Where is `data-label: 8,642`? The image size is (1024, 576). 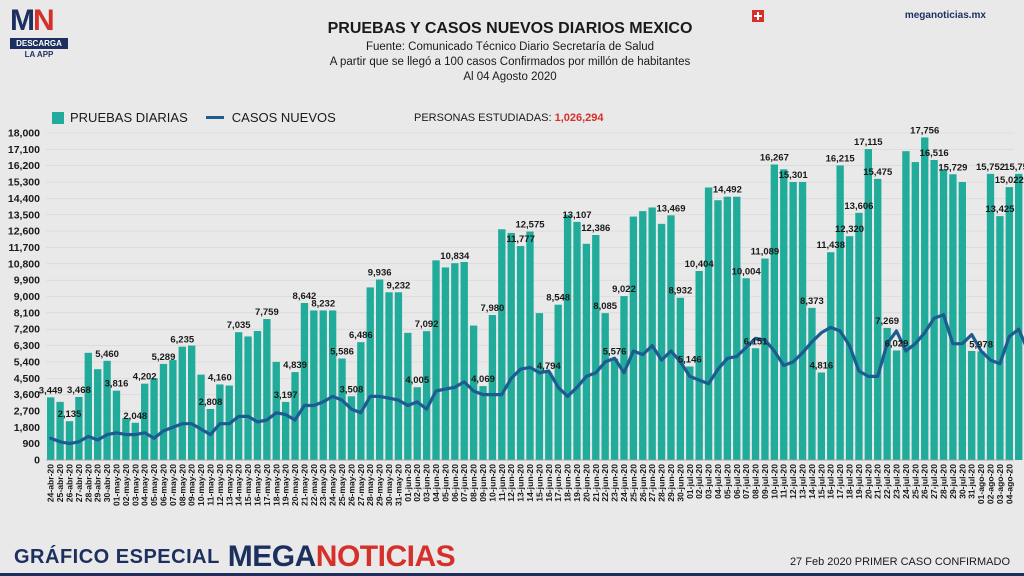 data-label: 8,642 is located at coordinates (305, 296).